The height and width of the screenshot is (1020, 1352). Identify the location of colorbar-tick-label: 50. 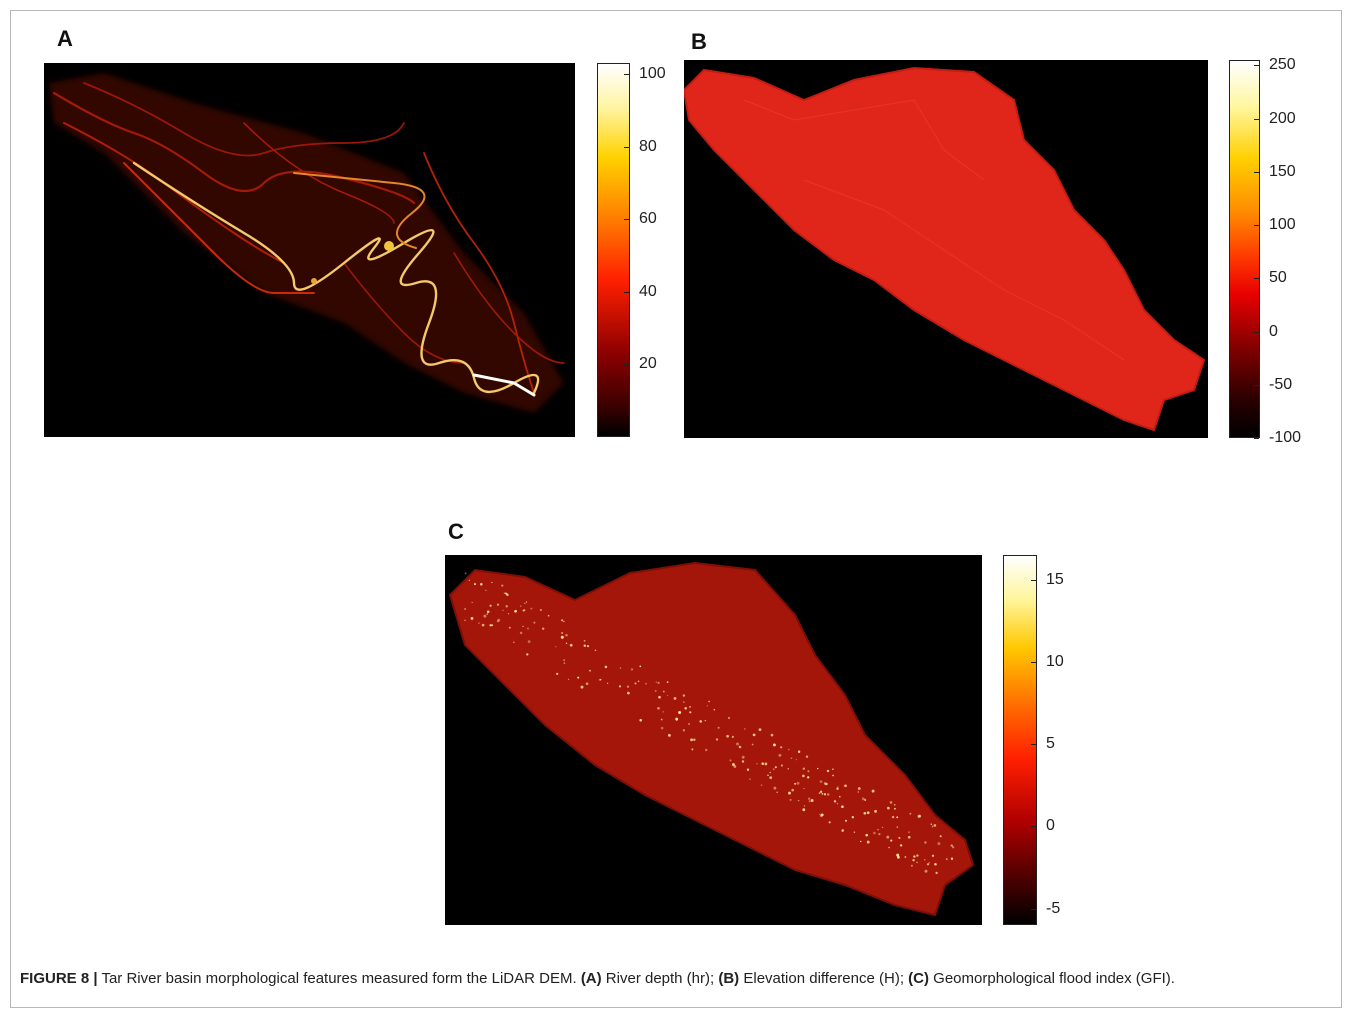
(1278, 277).